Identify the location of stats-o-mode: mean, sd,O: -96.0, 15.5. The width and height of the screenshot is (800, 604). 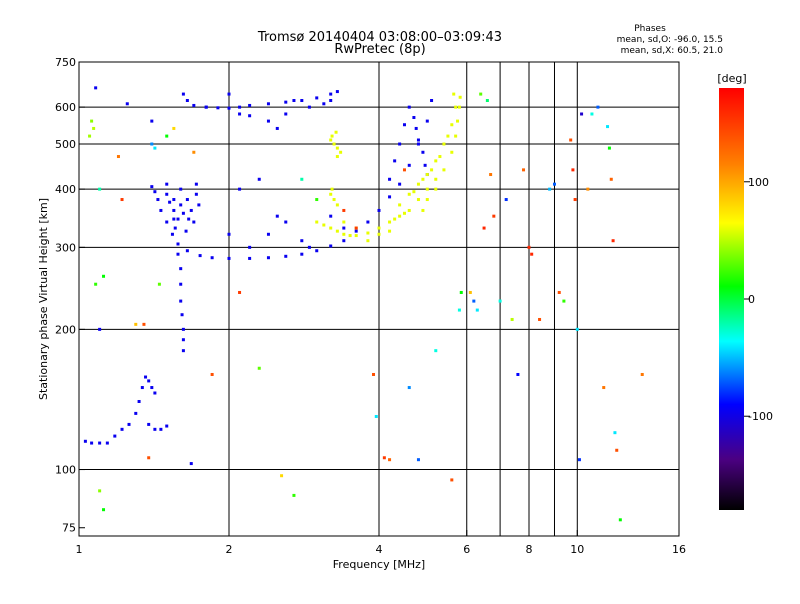
(670, 40).